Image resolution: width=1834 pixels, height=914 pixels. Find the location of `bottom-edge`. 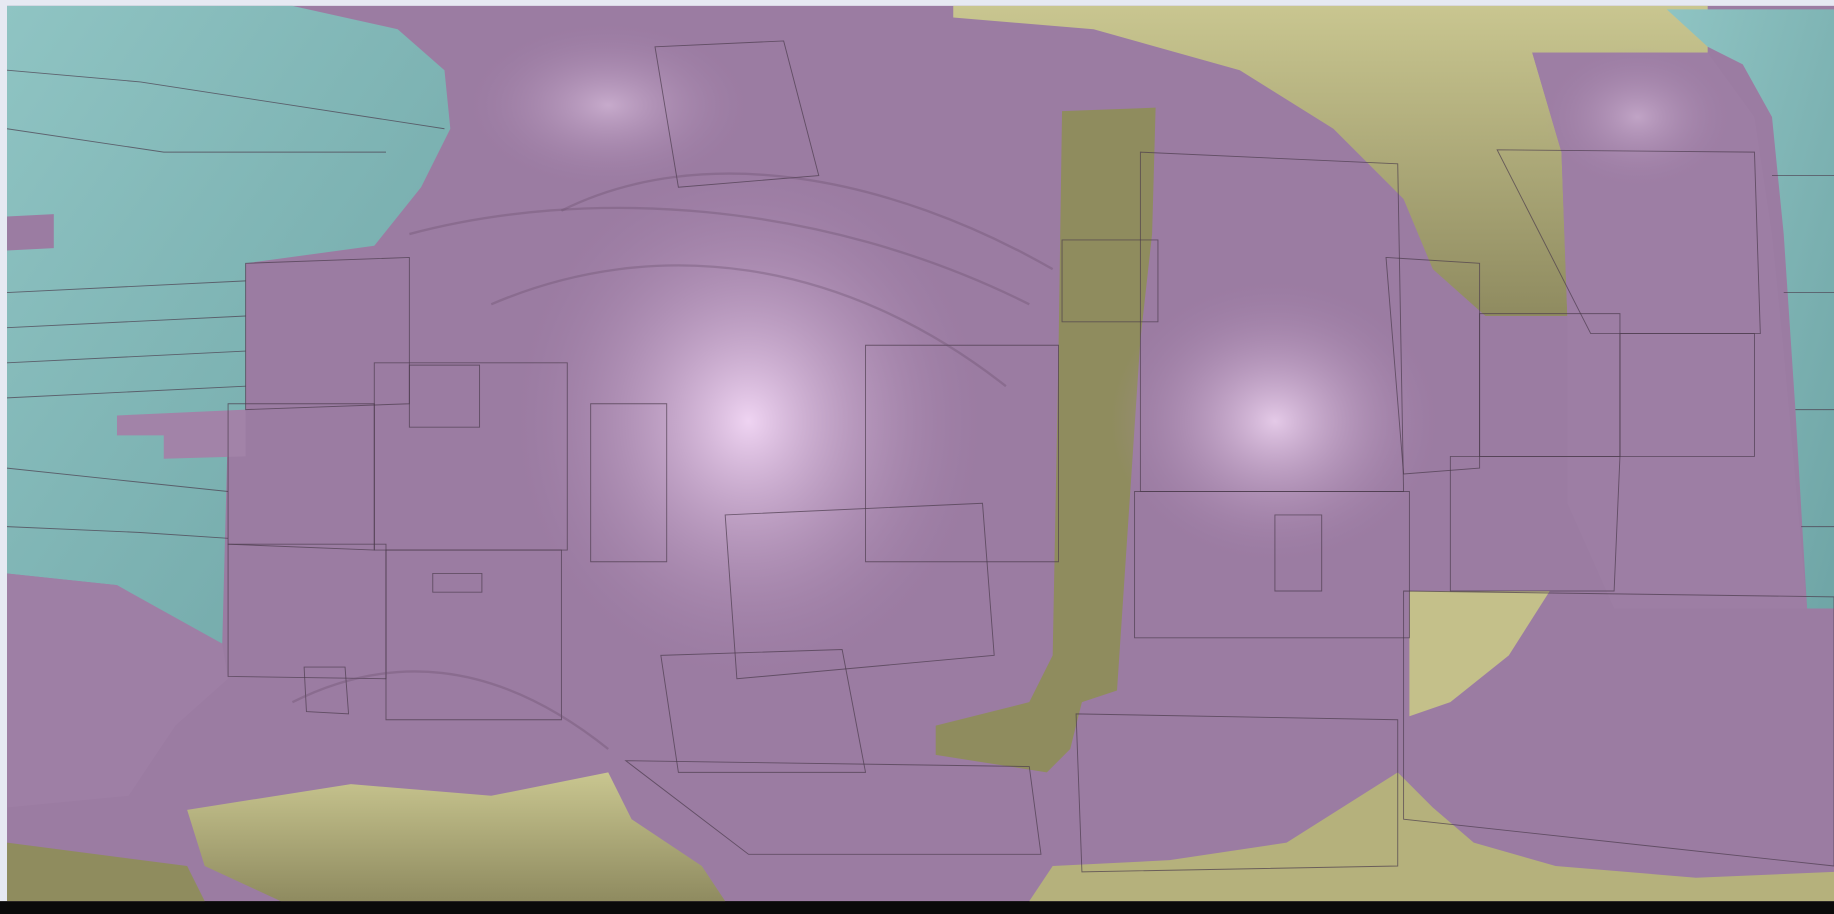

bottom-edge is located at coordinates (917, 907).